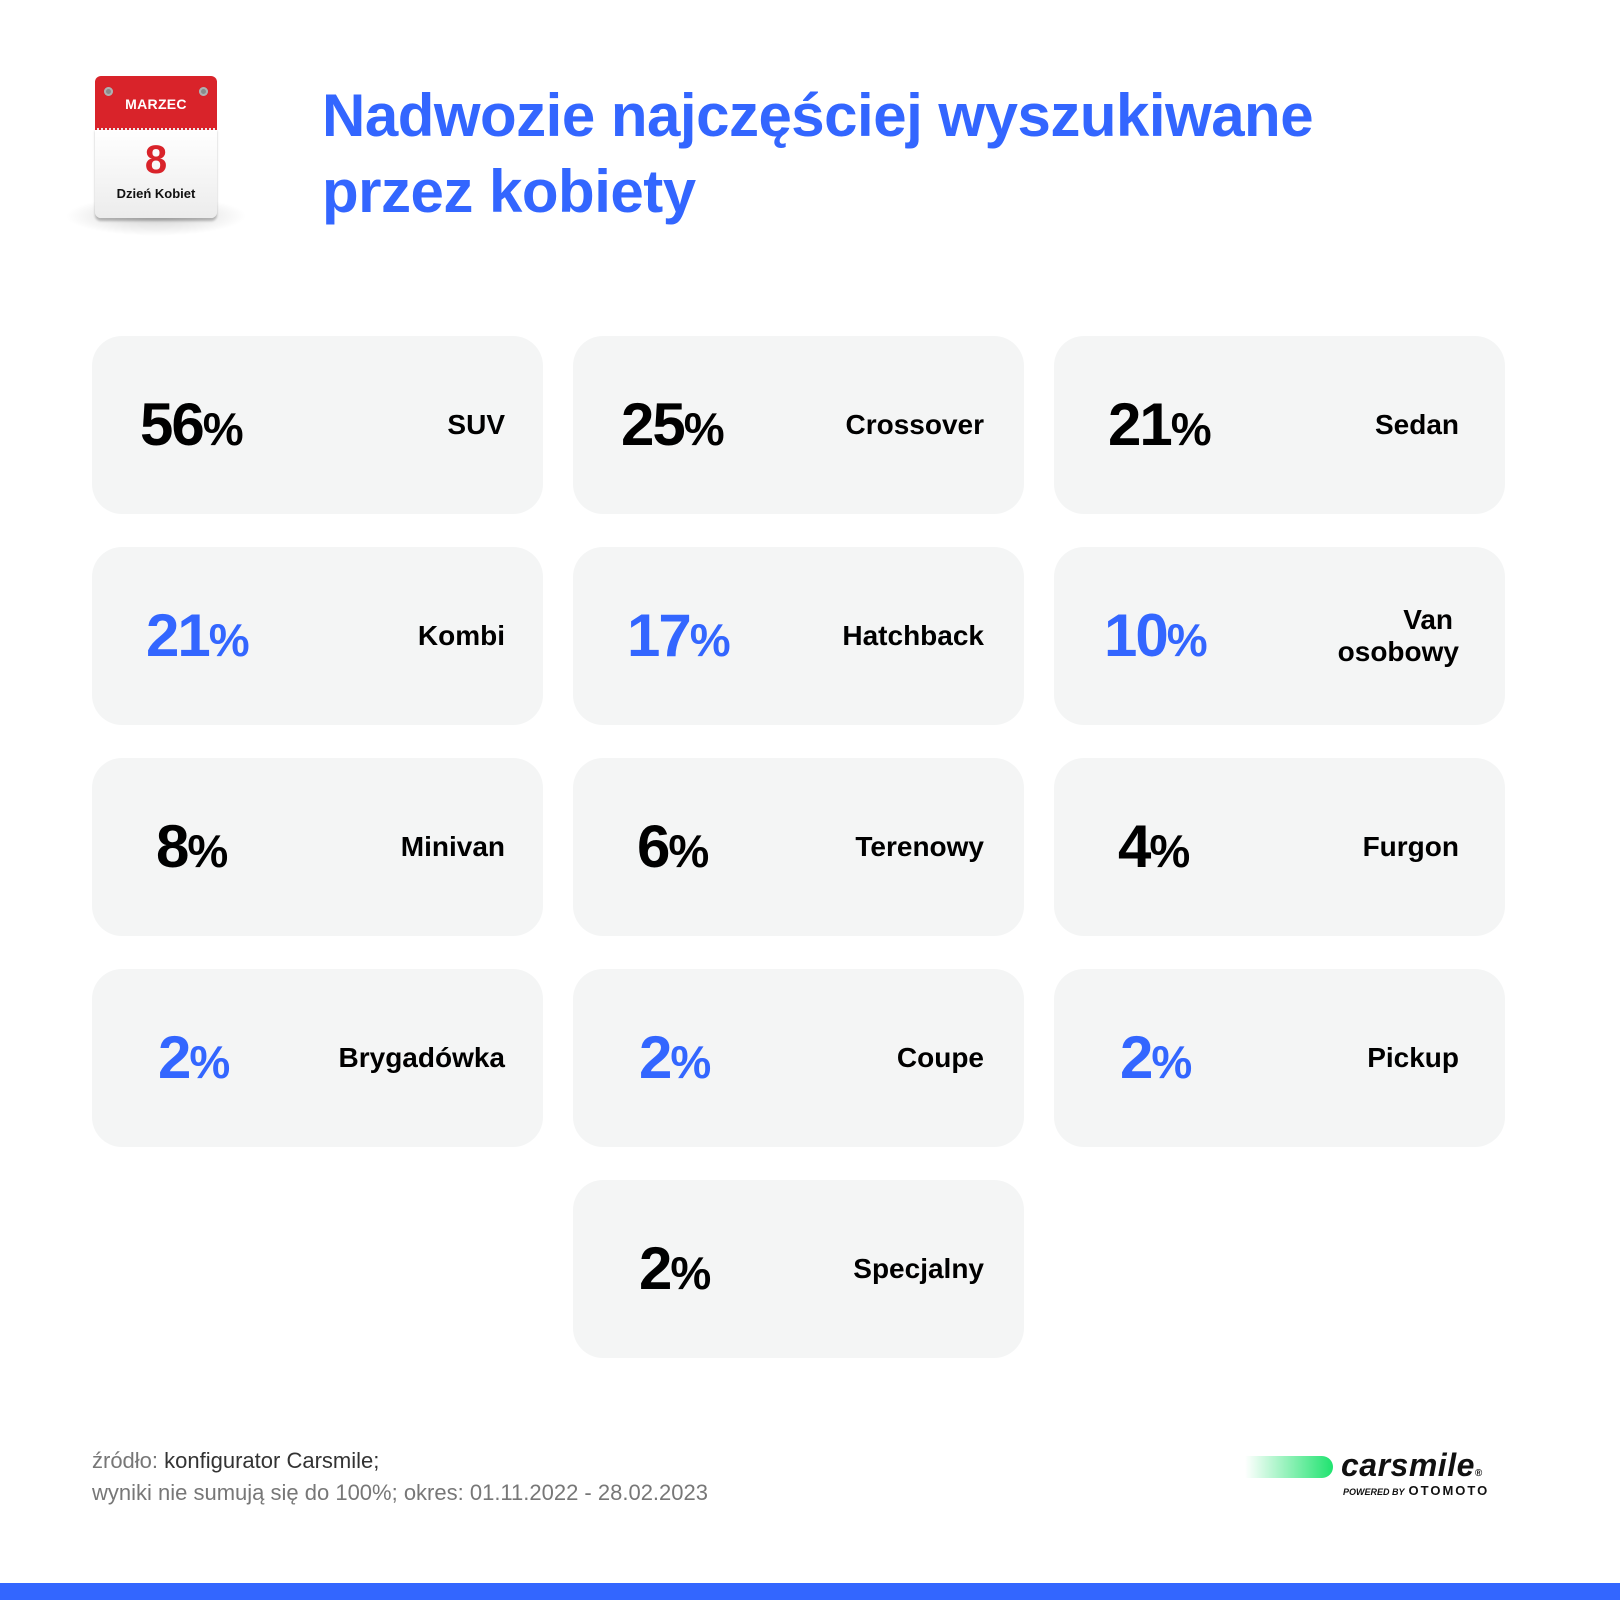  What do you see at coordinates (940, 1057) in the screenshot?
I see `stat-label: Coupe` at bounding box center [940, 1057].